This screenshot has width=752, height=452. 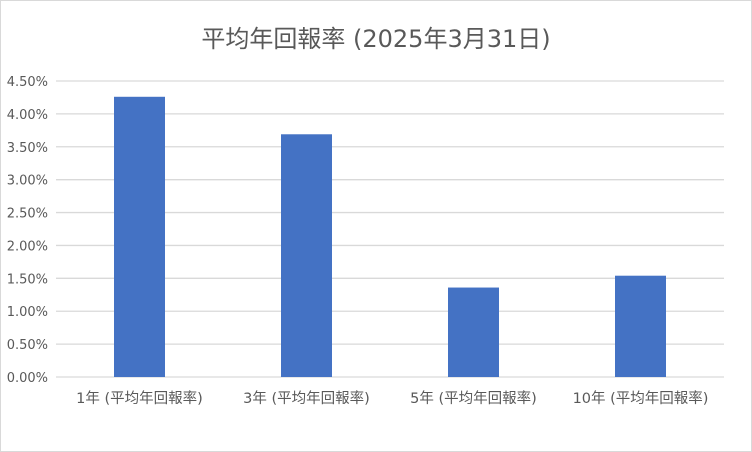 I want to click on x-tick-label: 10年 (平均年回報率), so click(x=640, y=399).